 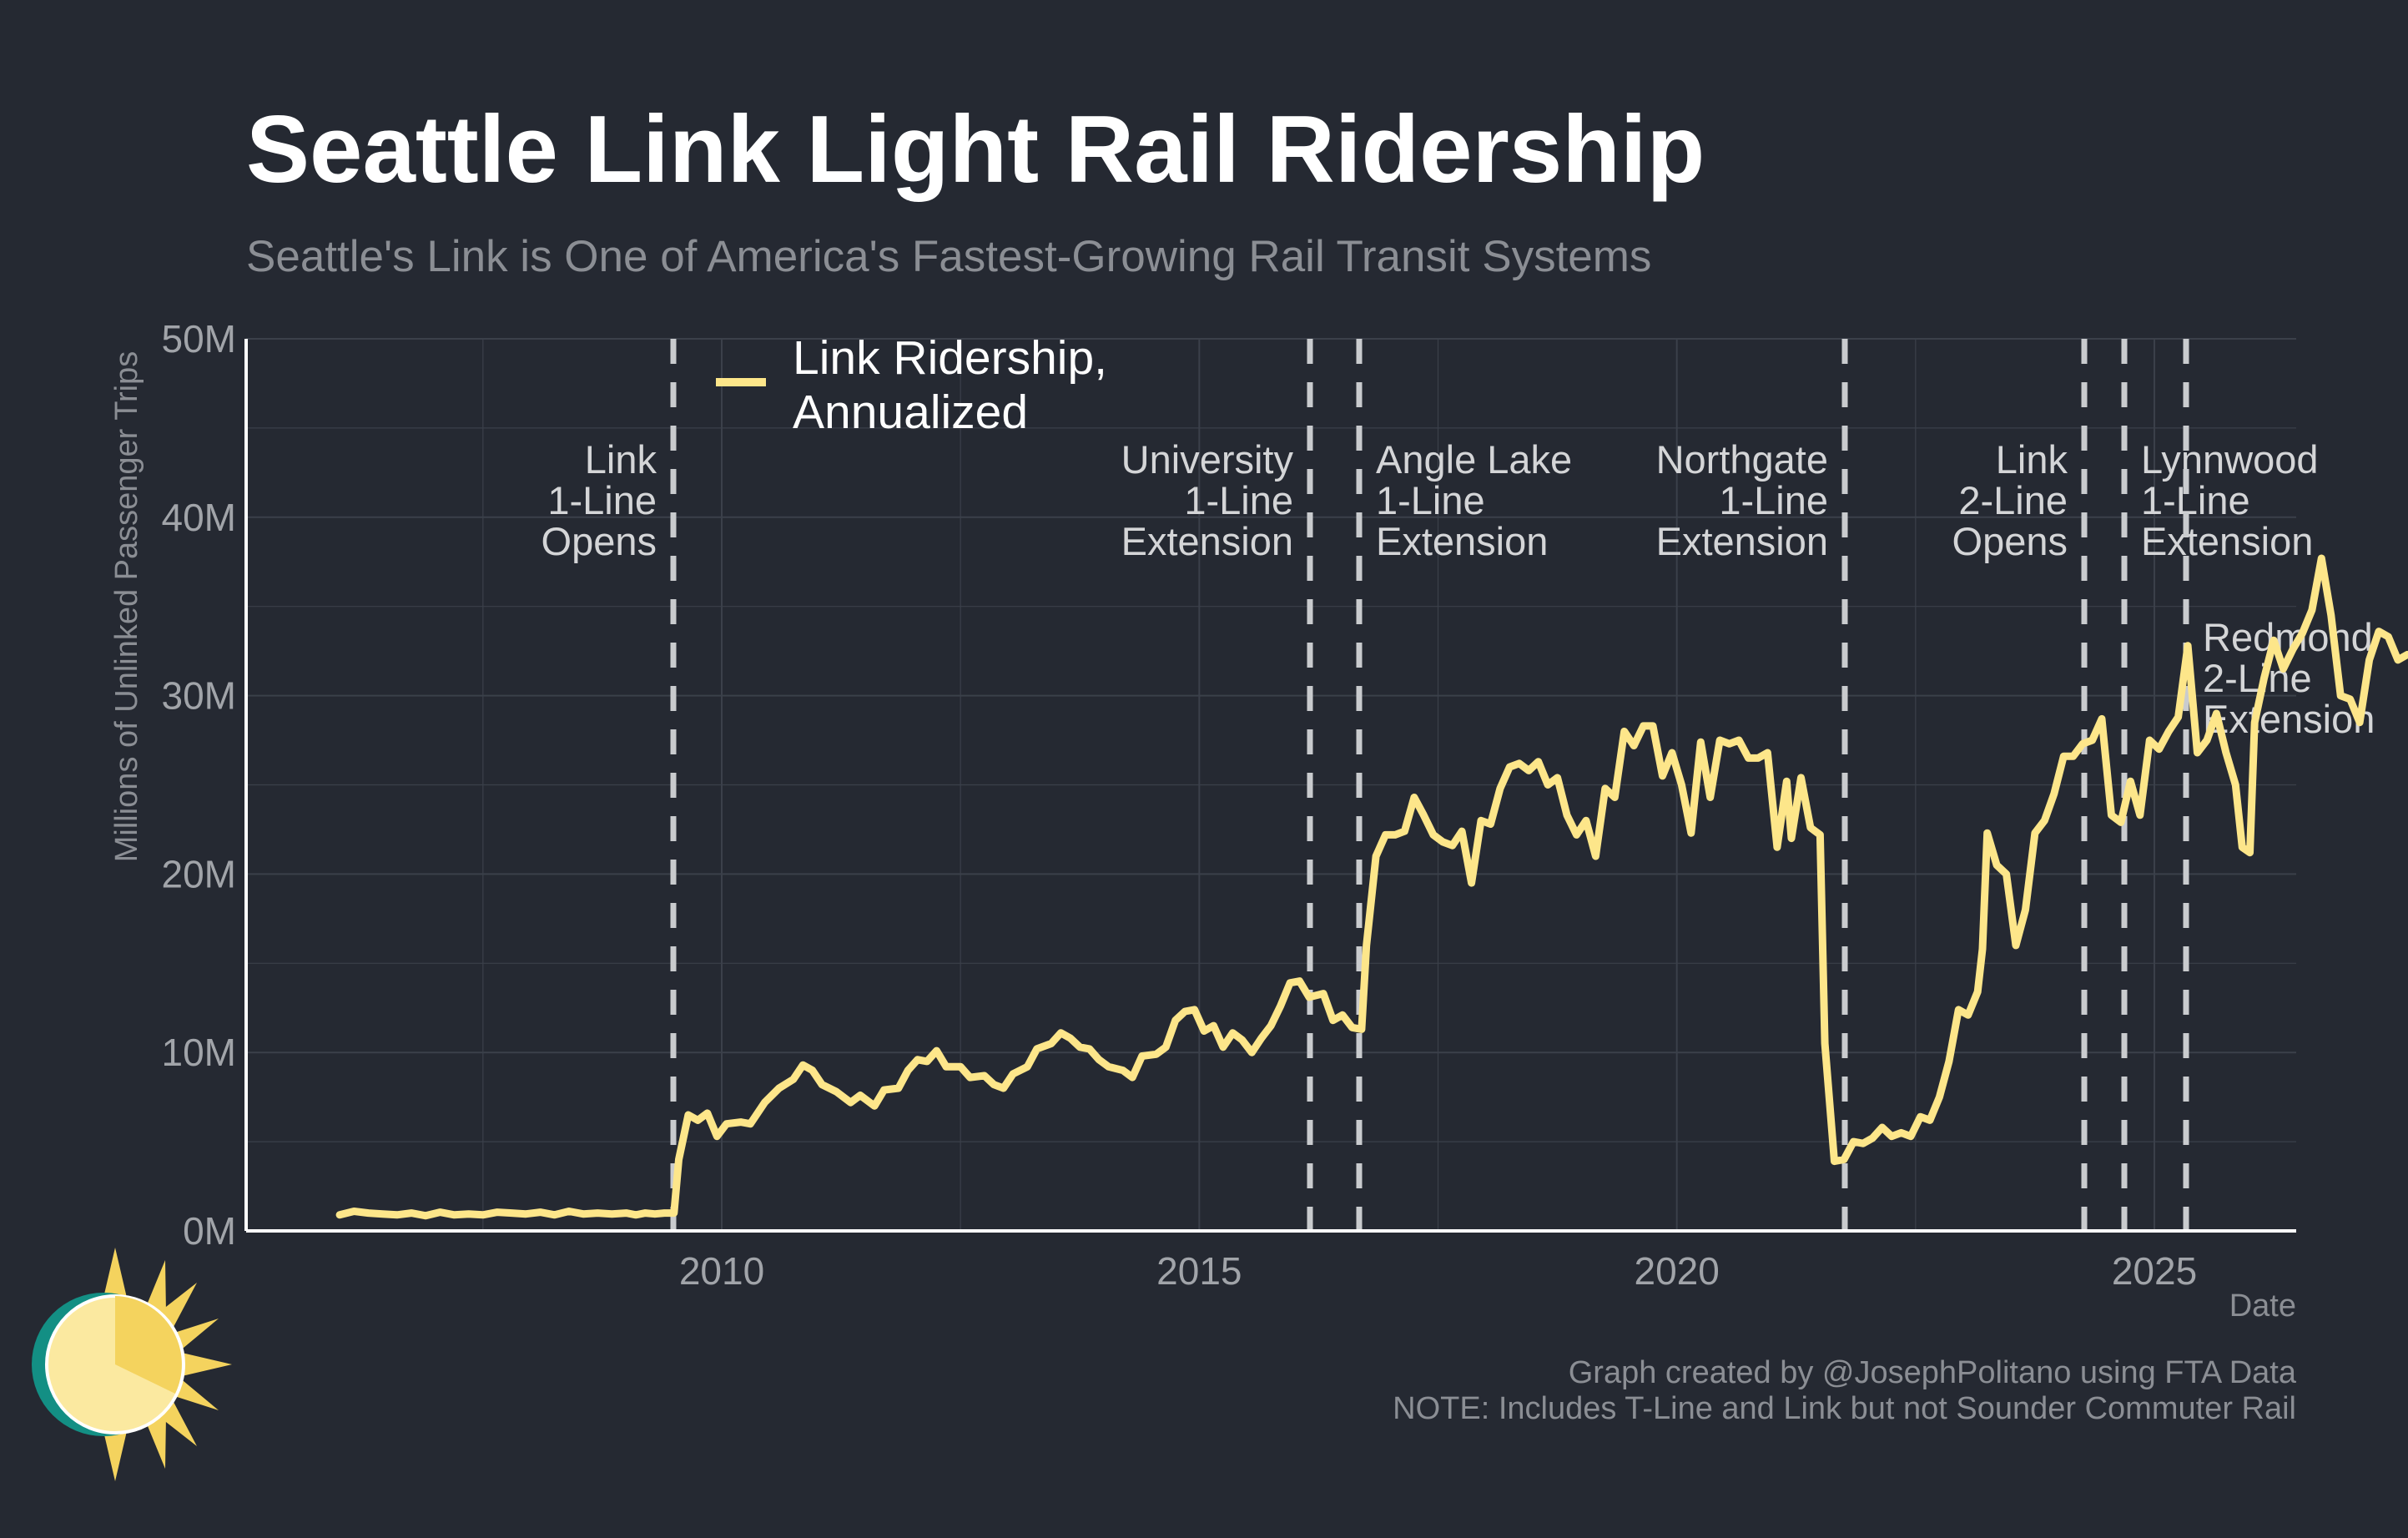 I want to click on event-label: Lynnwood, so click(x=2230, y=459).